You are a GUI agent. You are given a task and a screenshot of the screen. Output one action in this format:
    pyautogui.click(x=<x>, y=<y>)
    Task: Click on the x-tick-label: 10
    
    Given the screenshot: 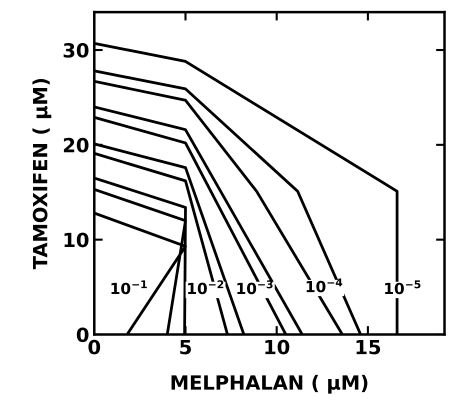 What is the action you would take?
    pyautogui.click(x=277, y=347)
    